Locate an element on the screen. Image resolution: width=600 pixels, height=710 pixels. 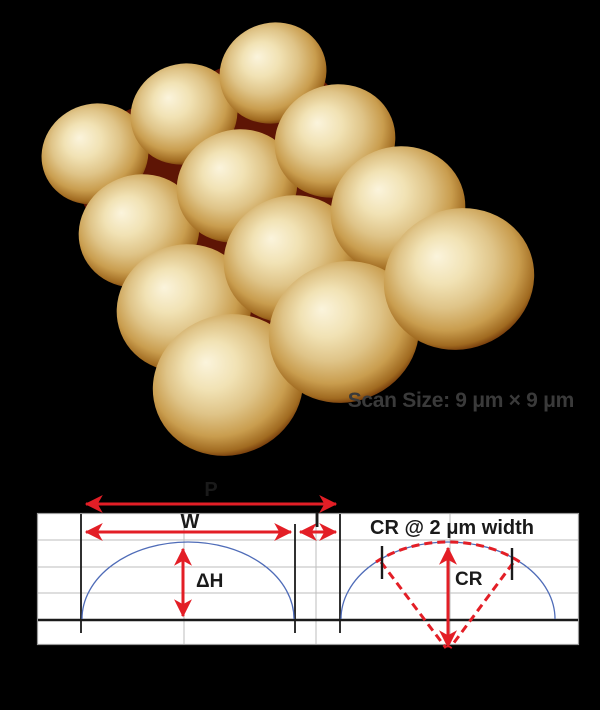
boundary-lines is located at coordinates (210, 573).